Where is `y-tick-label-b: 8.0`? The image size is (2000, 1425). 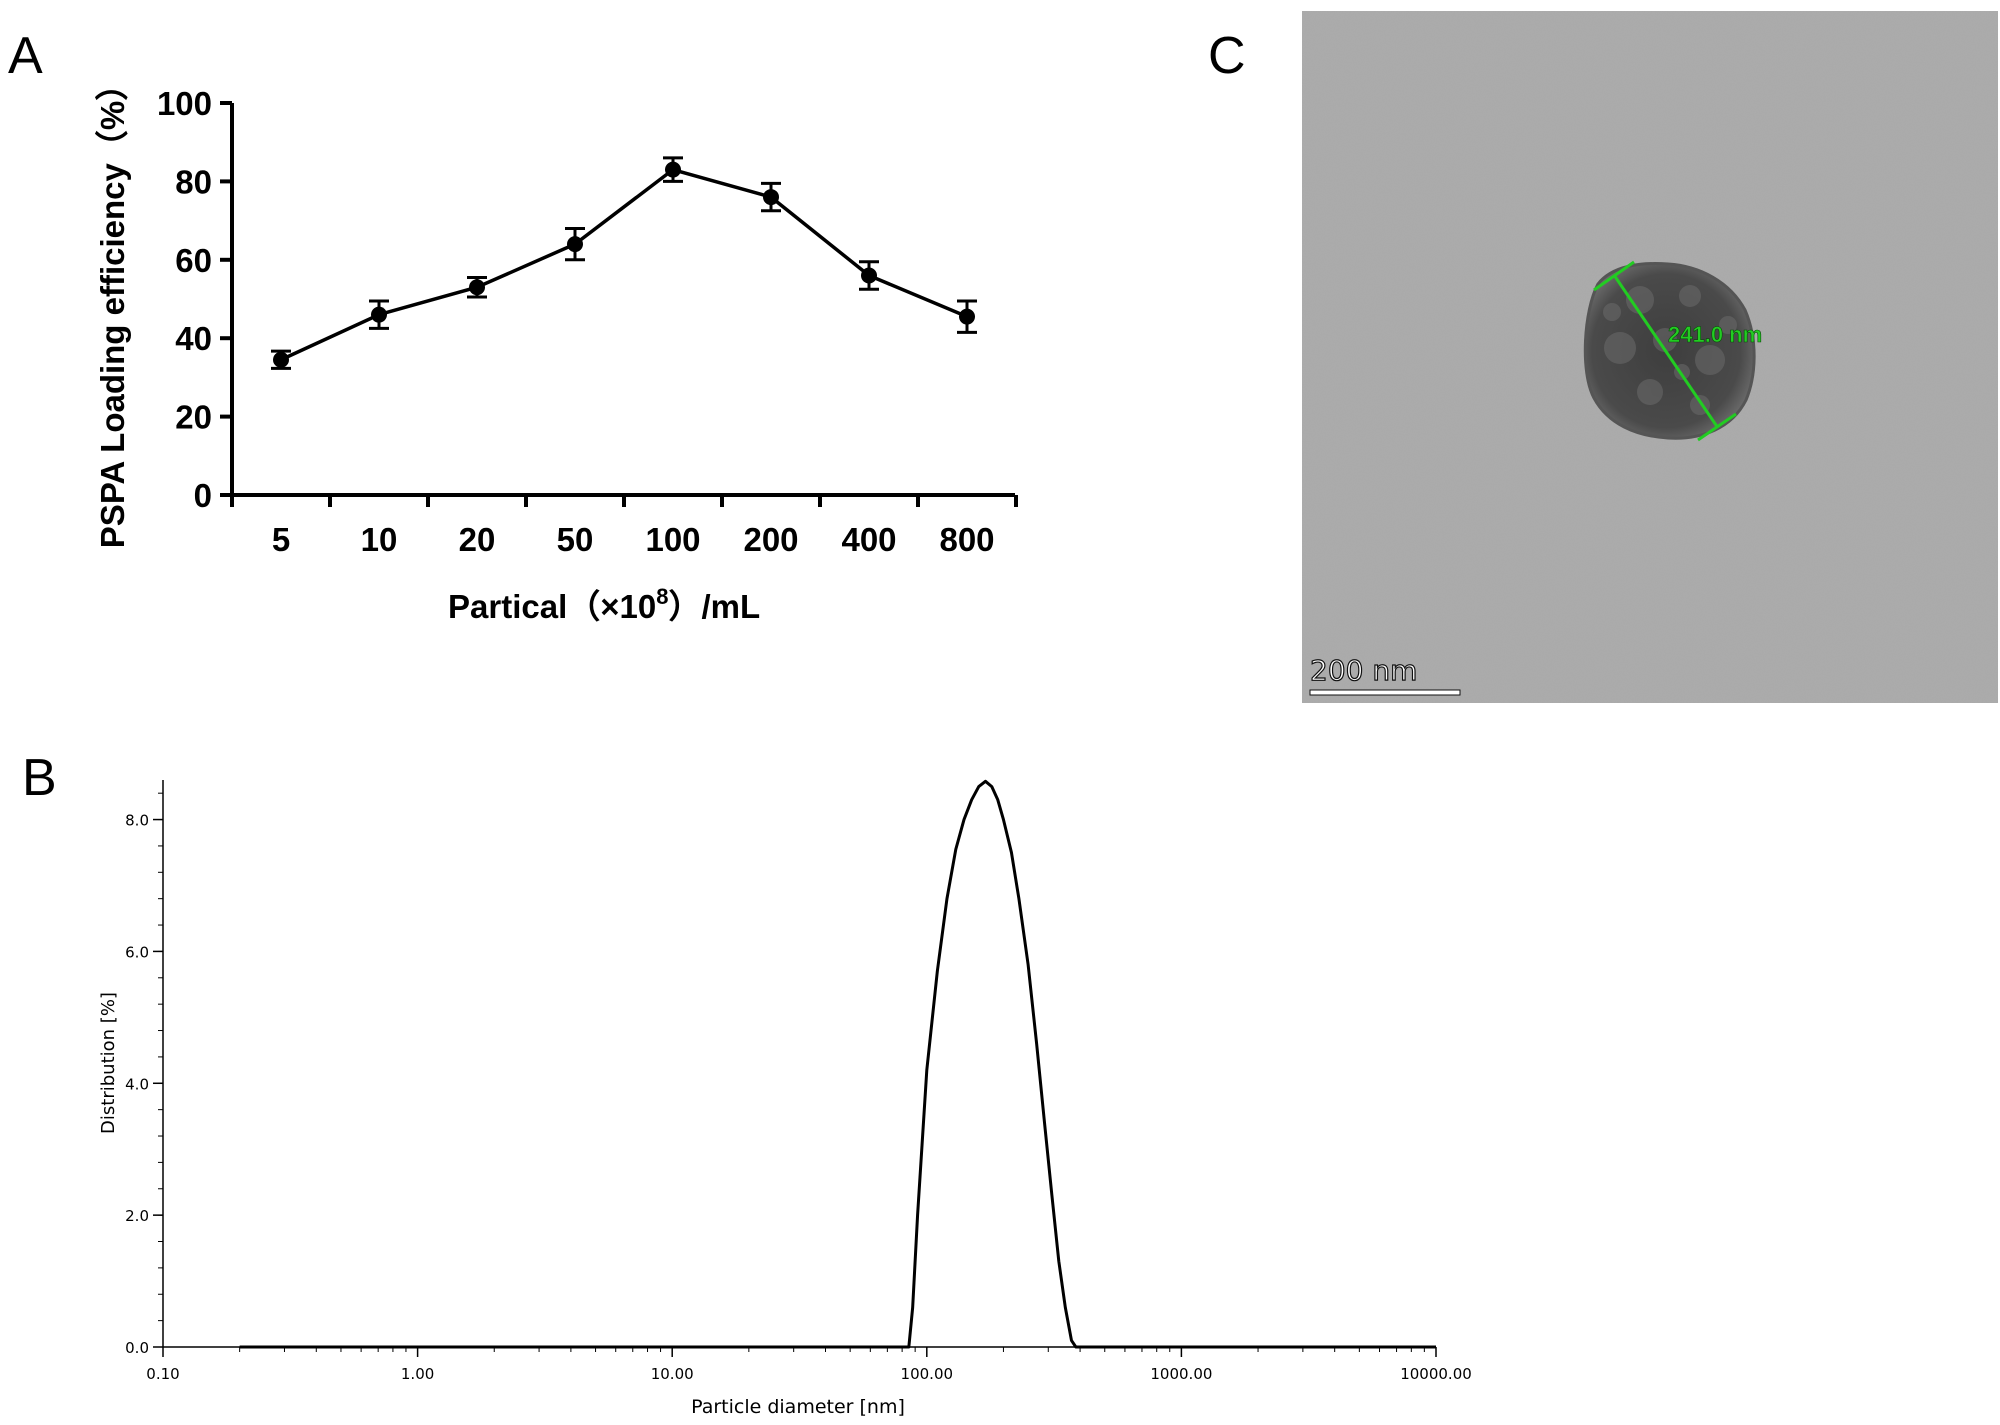 y-tick-label-b: 8.0 is located at coordinates (137, 821).